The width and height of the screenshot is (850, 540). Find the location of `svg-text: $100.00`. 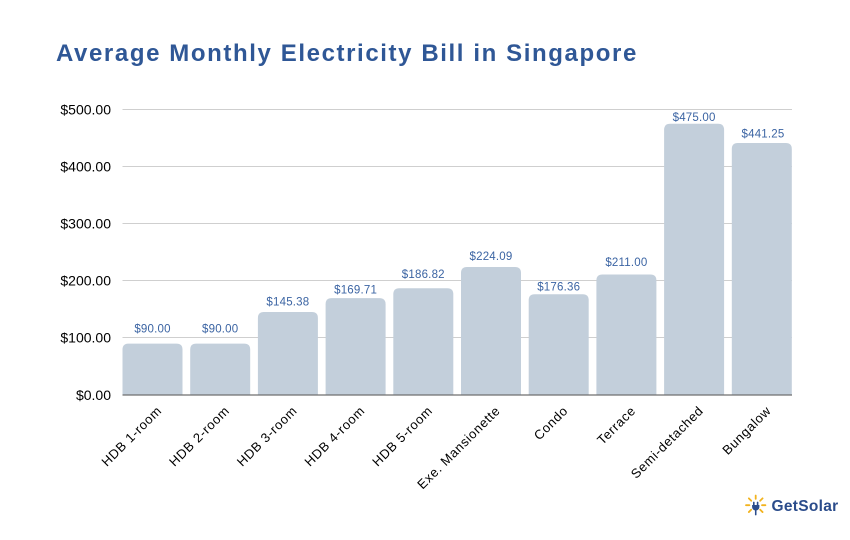

svg-text: $100.00 is located at coordinates (85, 338).